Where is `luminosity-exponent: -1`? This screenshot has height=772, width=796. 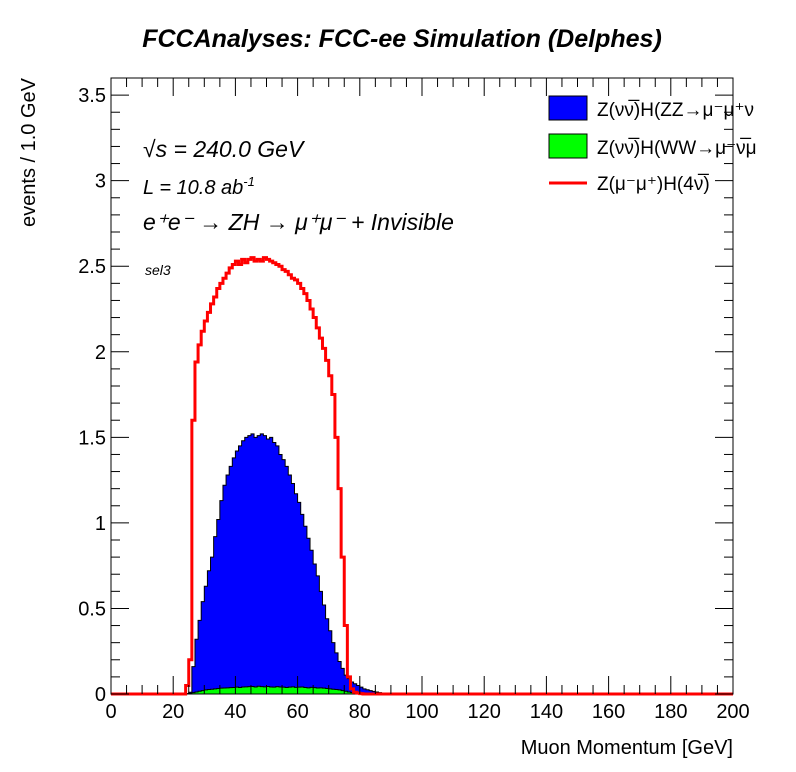 luminosity-exponent: -1 is located at coordinates (249, 181).